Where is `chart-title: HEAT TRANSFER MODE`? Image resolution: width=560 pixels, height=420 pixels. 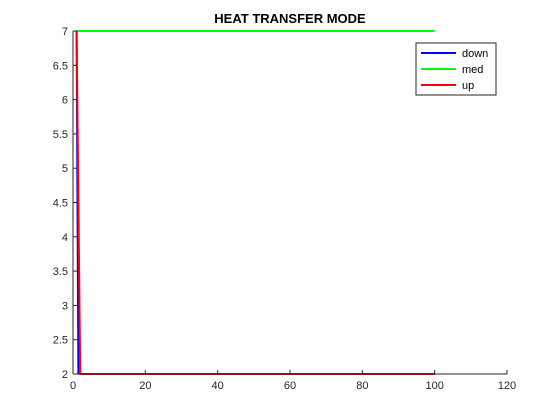
chart-title: HEAT TRANSFER MODE is located at coordinates (290, 18).